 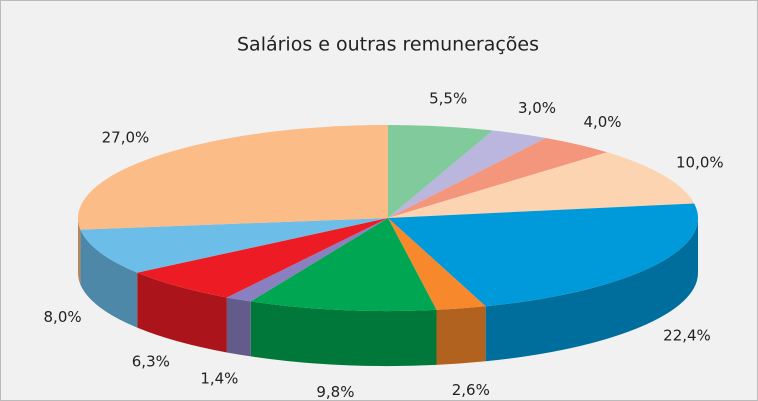 What do you see at coordinates (151, 361) in the screenshot?
I see `data-label: 6,3%` at bounding box center [151, 361].